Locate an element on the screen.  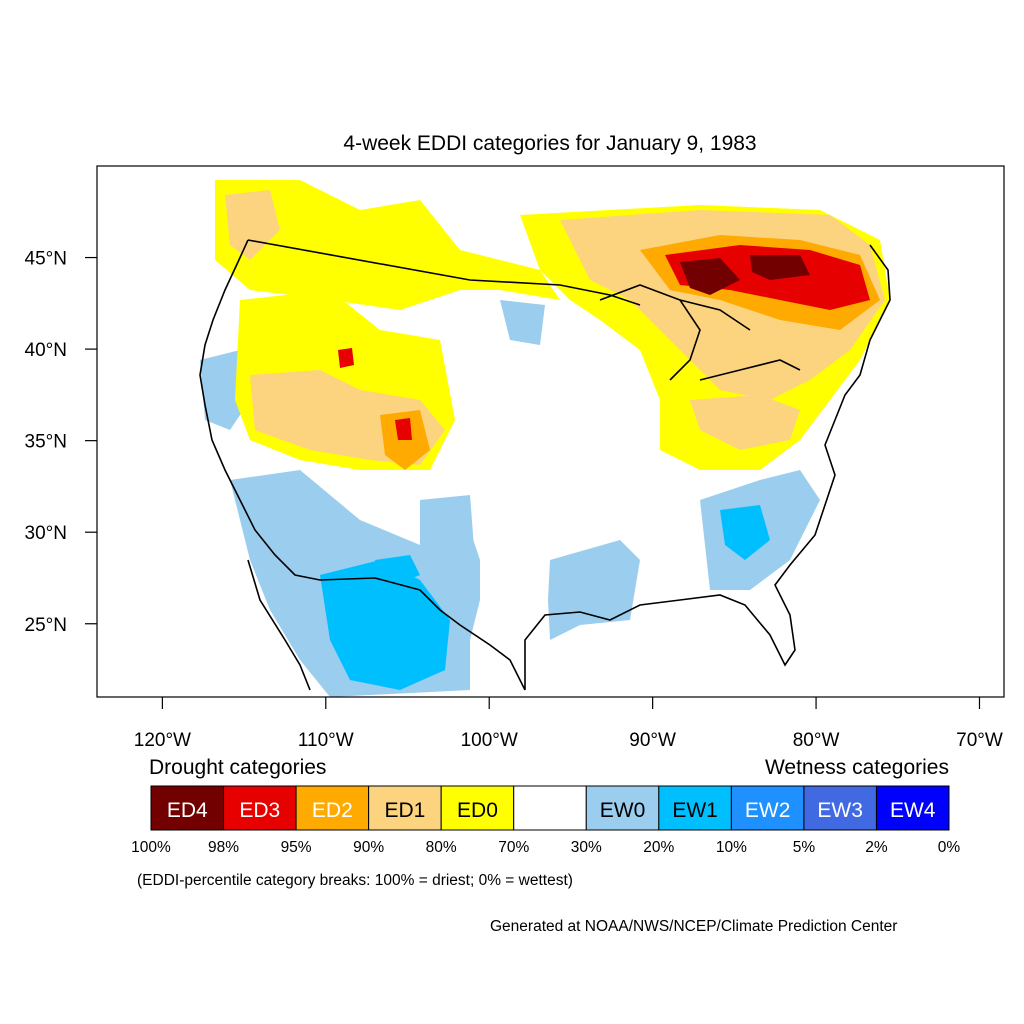
legend-break-label: 30% is located at coordinates (586, 847).